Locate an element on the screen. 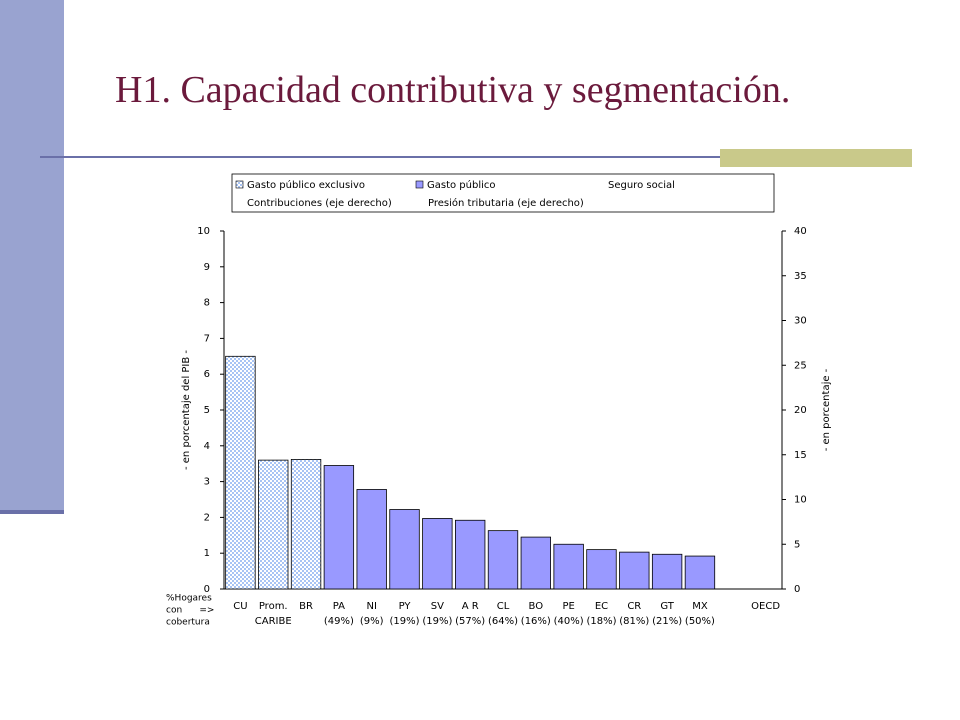 This screenshot has width=960, height=720. x-tick-sublabel: (40%) is located at coordinates (569, 621).